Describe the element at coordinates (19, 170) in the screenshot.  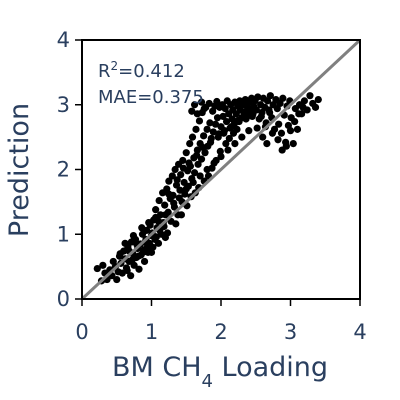
I see `y-axis-title: Prediction` at that location.